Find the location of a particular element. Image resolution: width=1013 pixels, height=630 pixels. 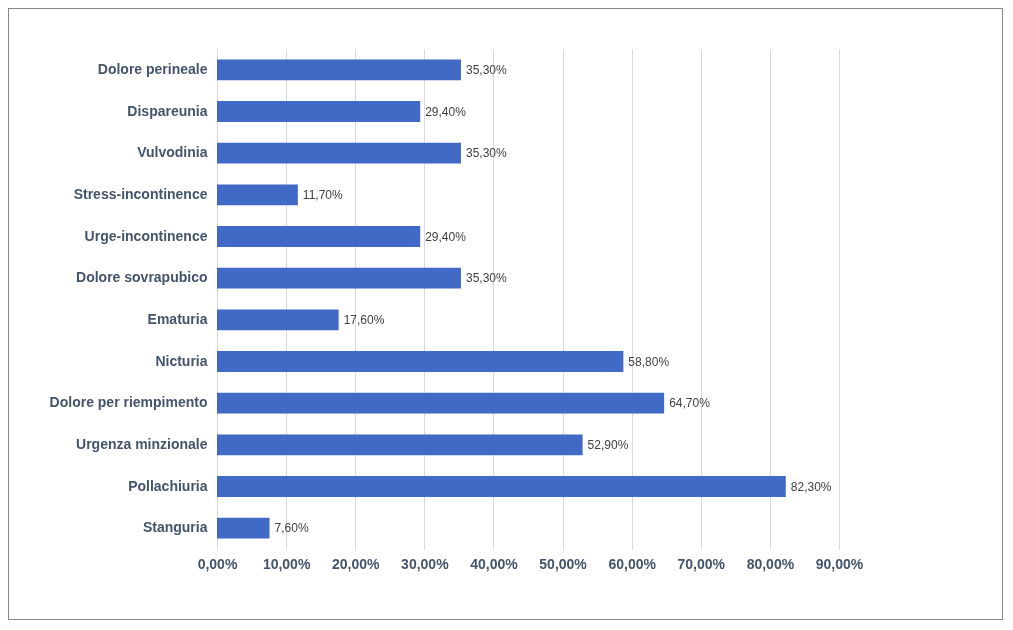

data-label: 17,60% is located at coordinates (364, 319).